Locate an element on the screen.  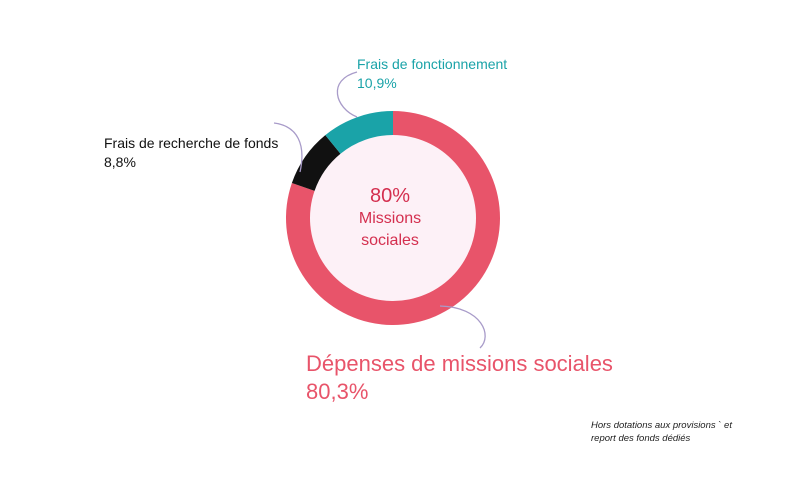
donut-center-circle is located at coordinates (393, 218).